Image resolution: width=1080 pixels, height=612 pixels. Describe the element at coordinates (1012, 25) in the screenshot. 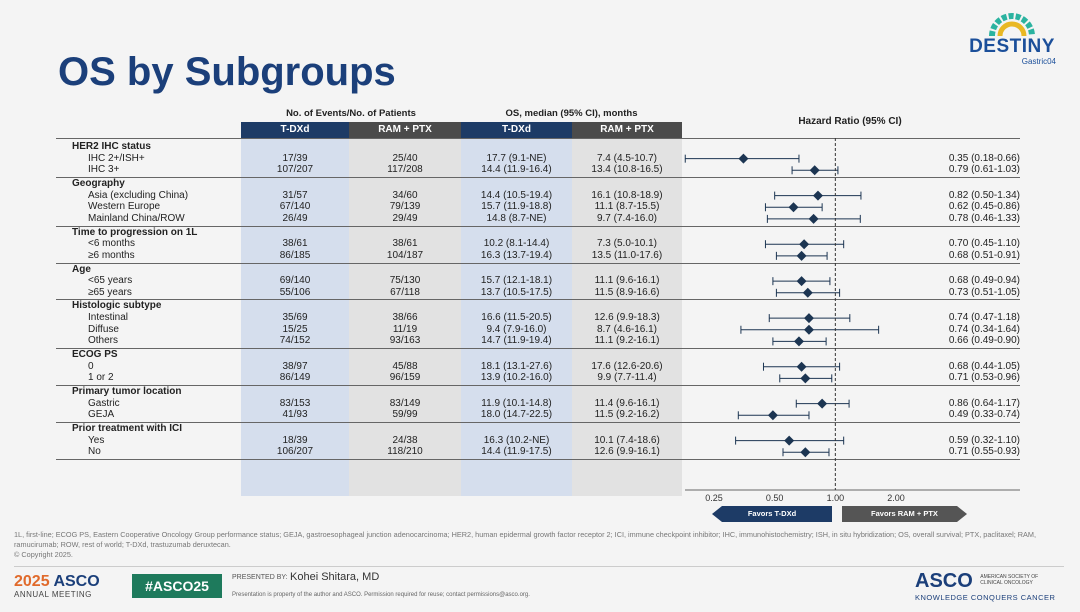

I see `logo-arc-icon` at that location.